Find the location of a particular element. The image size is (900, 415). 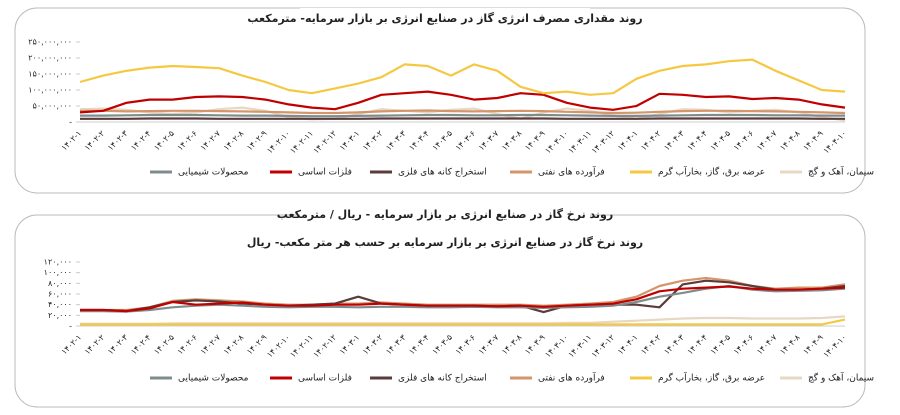

y-tick-label: ۵۰,۰۰۰,۰۰۰ is located at coordinates (52, 106).